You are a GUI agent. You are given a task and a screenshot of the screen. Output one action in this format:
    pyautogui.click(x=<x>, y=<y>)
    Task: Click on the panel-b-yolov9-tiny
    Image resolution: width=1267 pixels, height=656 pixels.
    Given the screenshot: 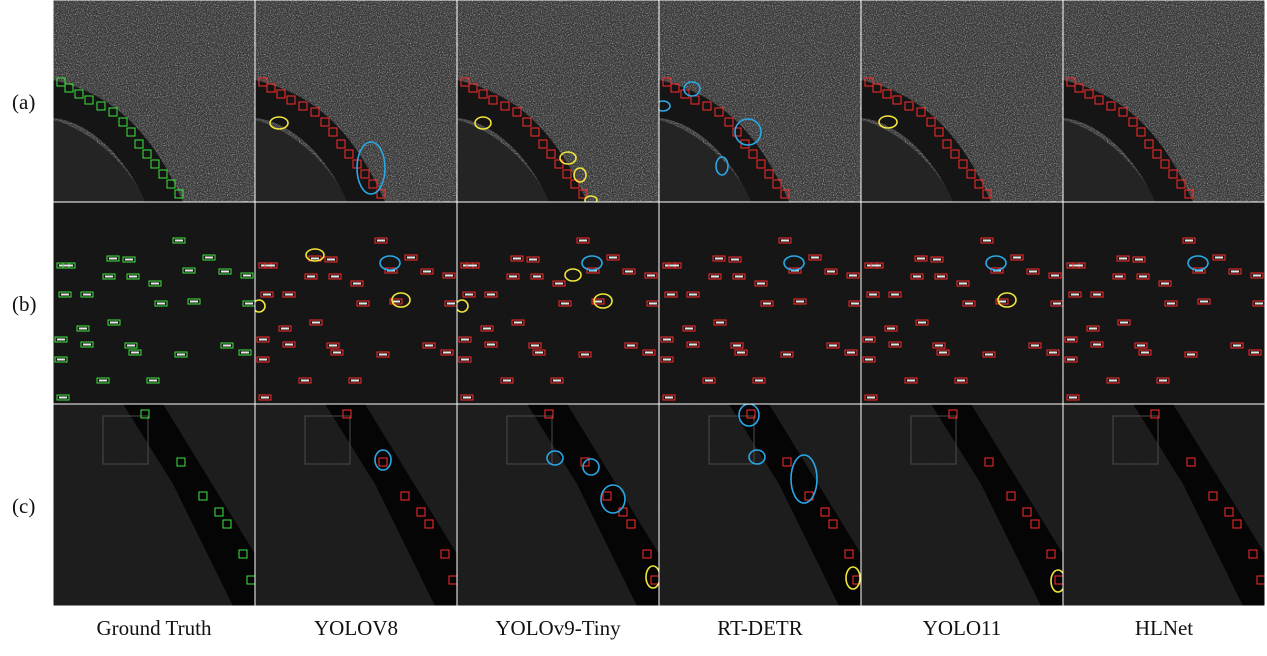 What is the action you would take?
    pyautogui.click(x=558, y=303)
    